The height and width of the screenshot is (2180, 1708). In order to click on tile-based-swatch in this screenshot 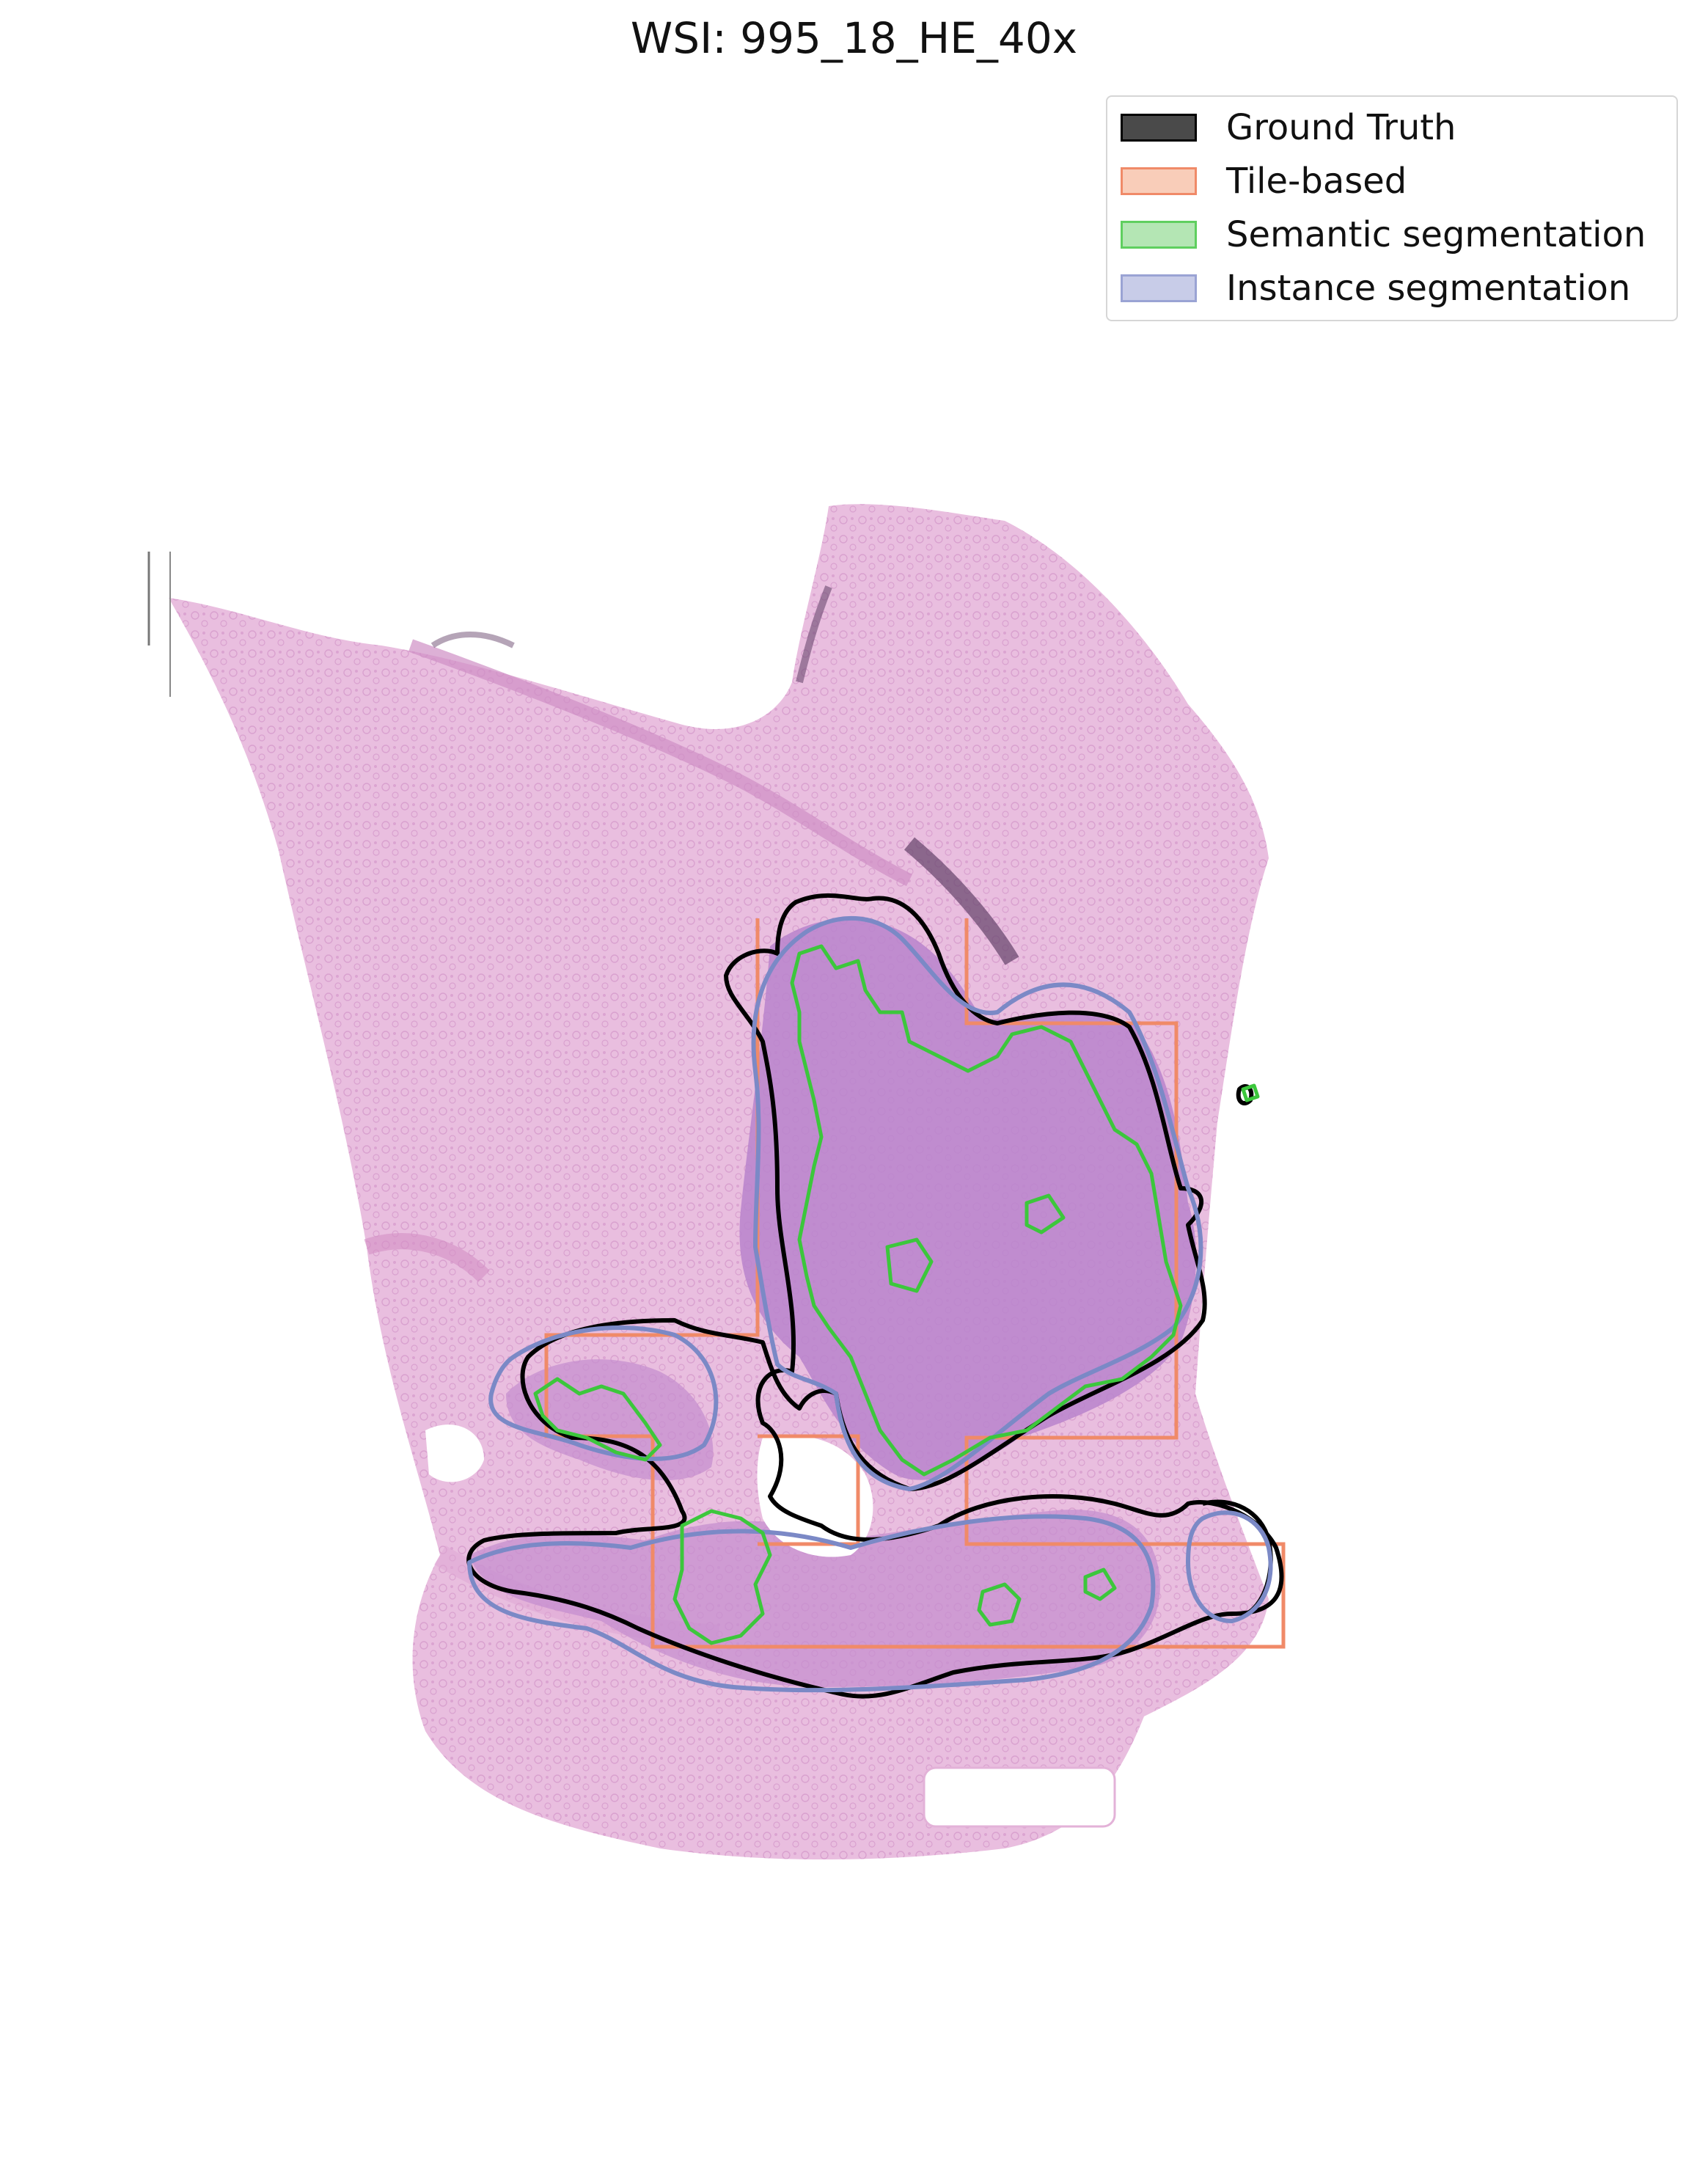, I will do `click(1159, 181)`.